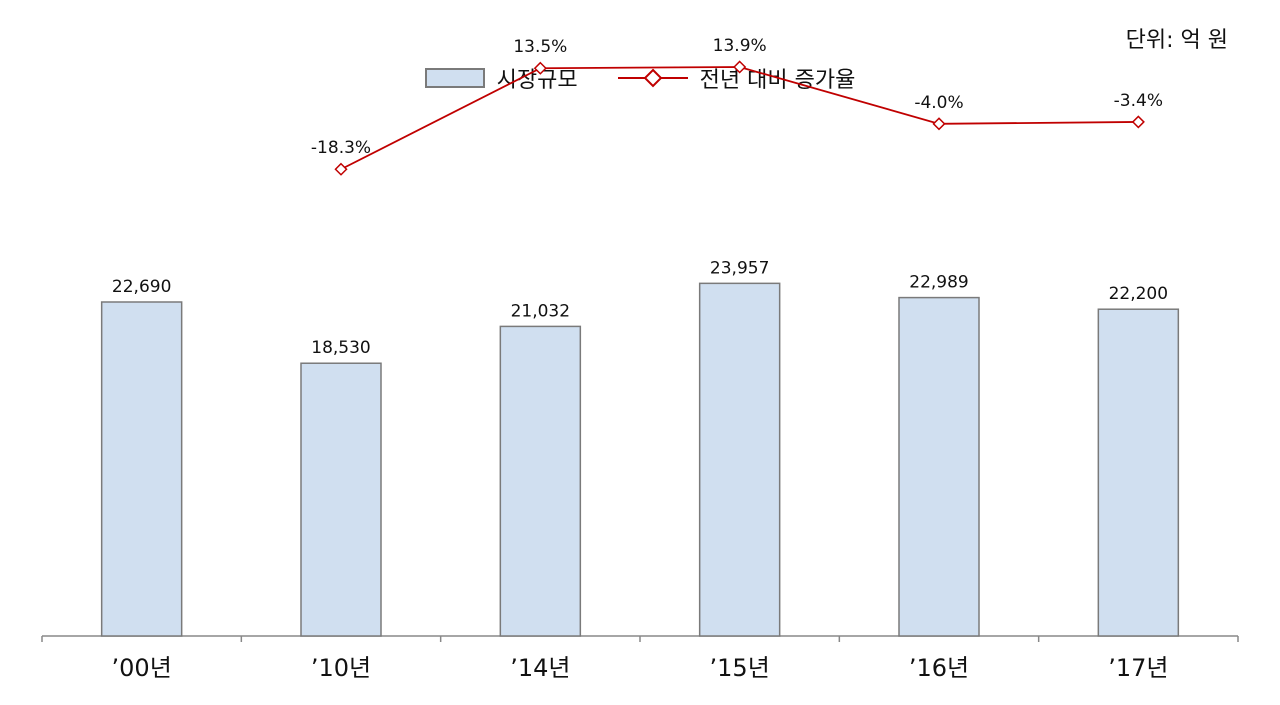 The height and width of the screenshot is (705, 1280). Describe the element at coordinates (938, 283) in the screenshot. I see `bar-value-label: 22,989` at that location.